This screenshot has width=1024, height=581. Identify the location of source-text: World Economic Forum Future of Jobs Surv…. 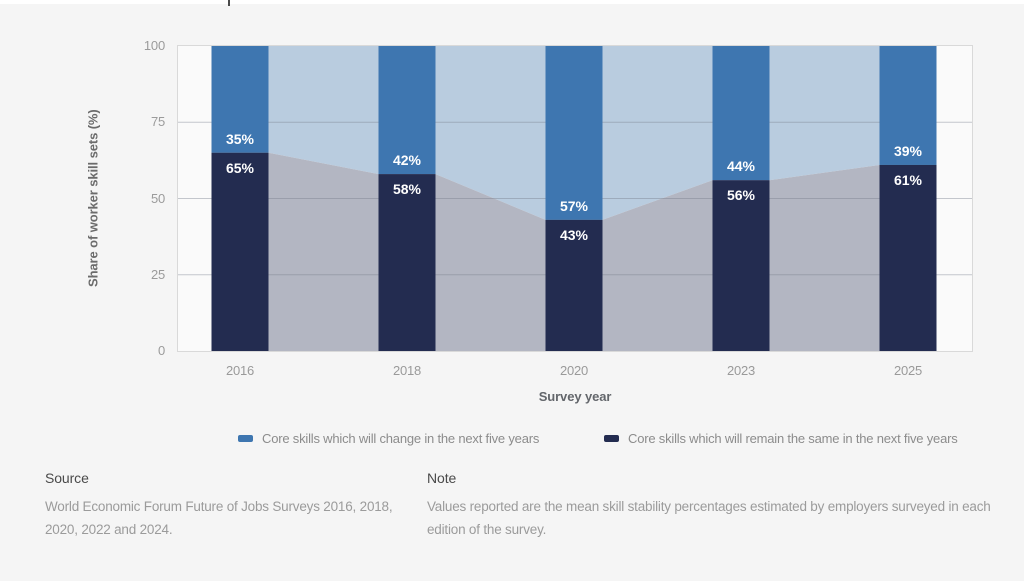
(219, 518).